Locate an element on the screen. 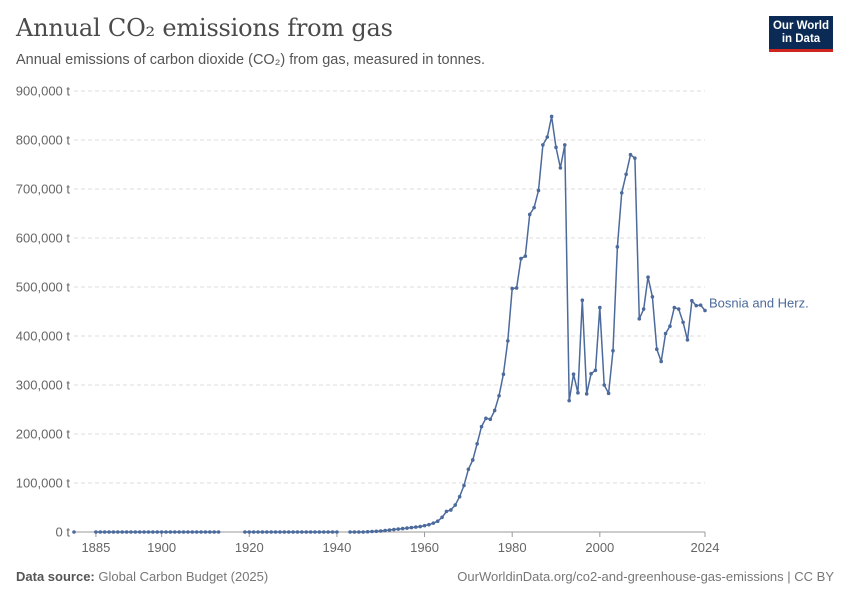 This screenshot has width=850, height=600. owid-logo: Our World in Data is located at coordinates (801, 34).